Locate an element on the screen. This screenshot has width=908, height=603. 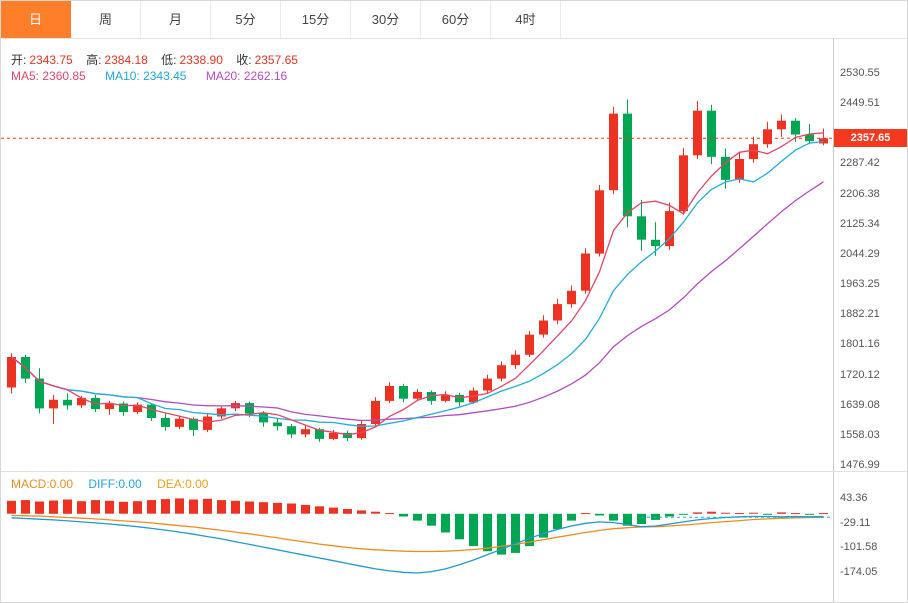
tab-4hour: 4时 is located at coordinates (526, 19).